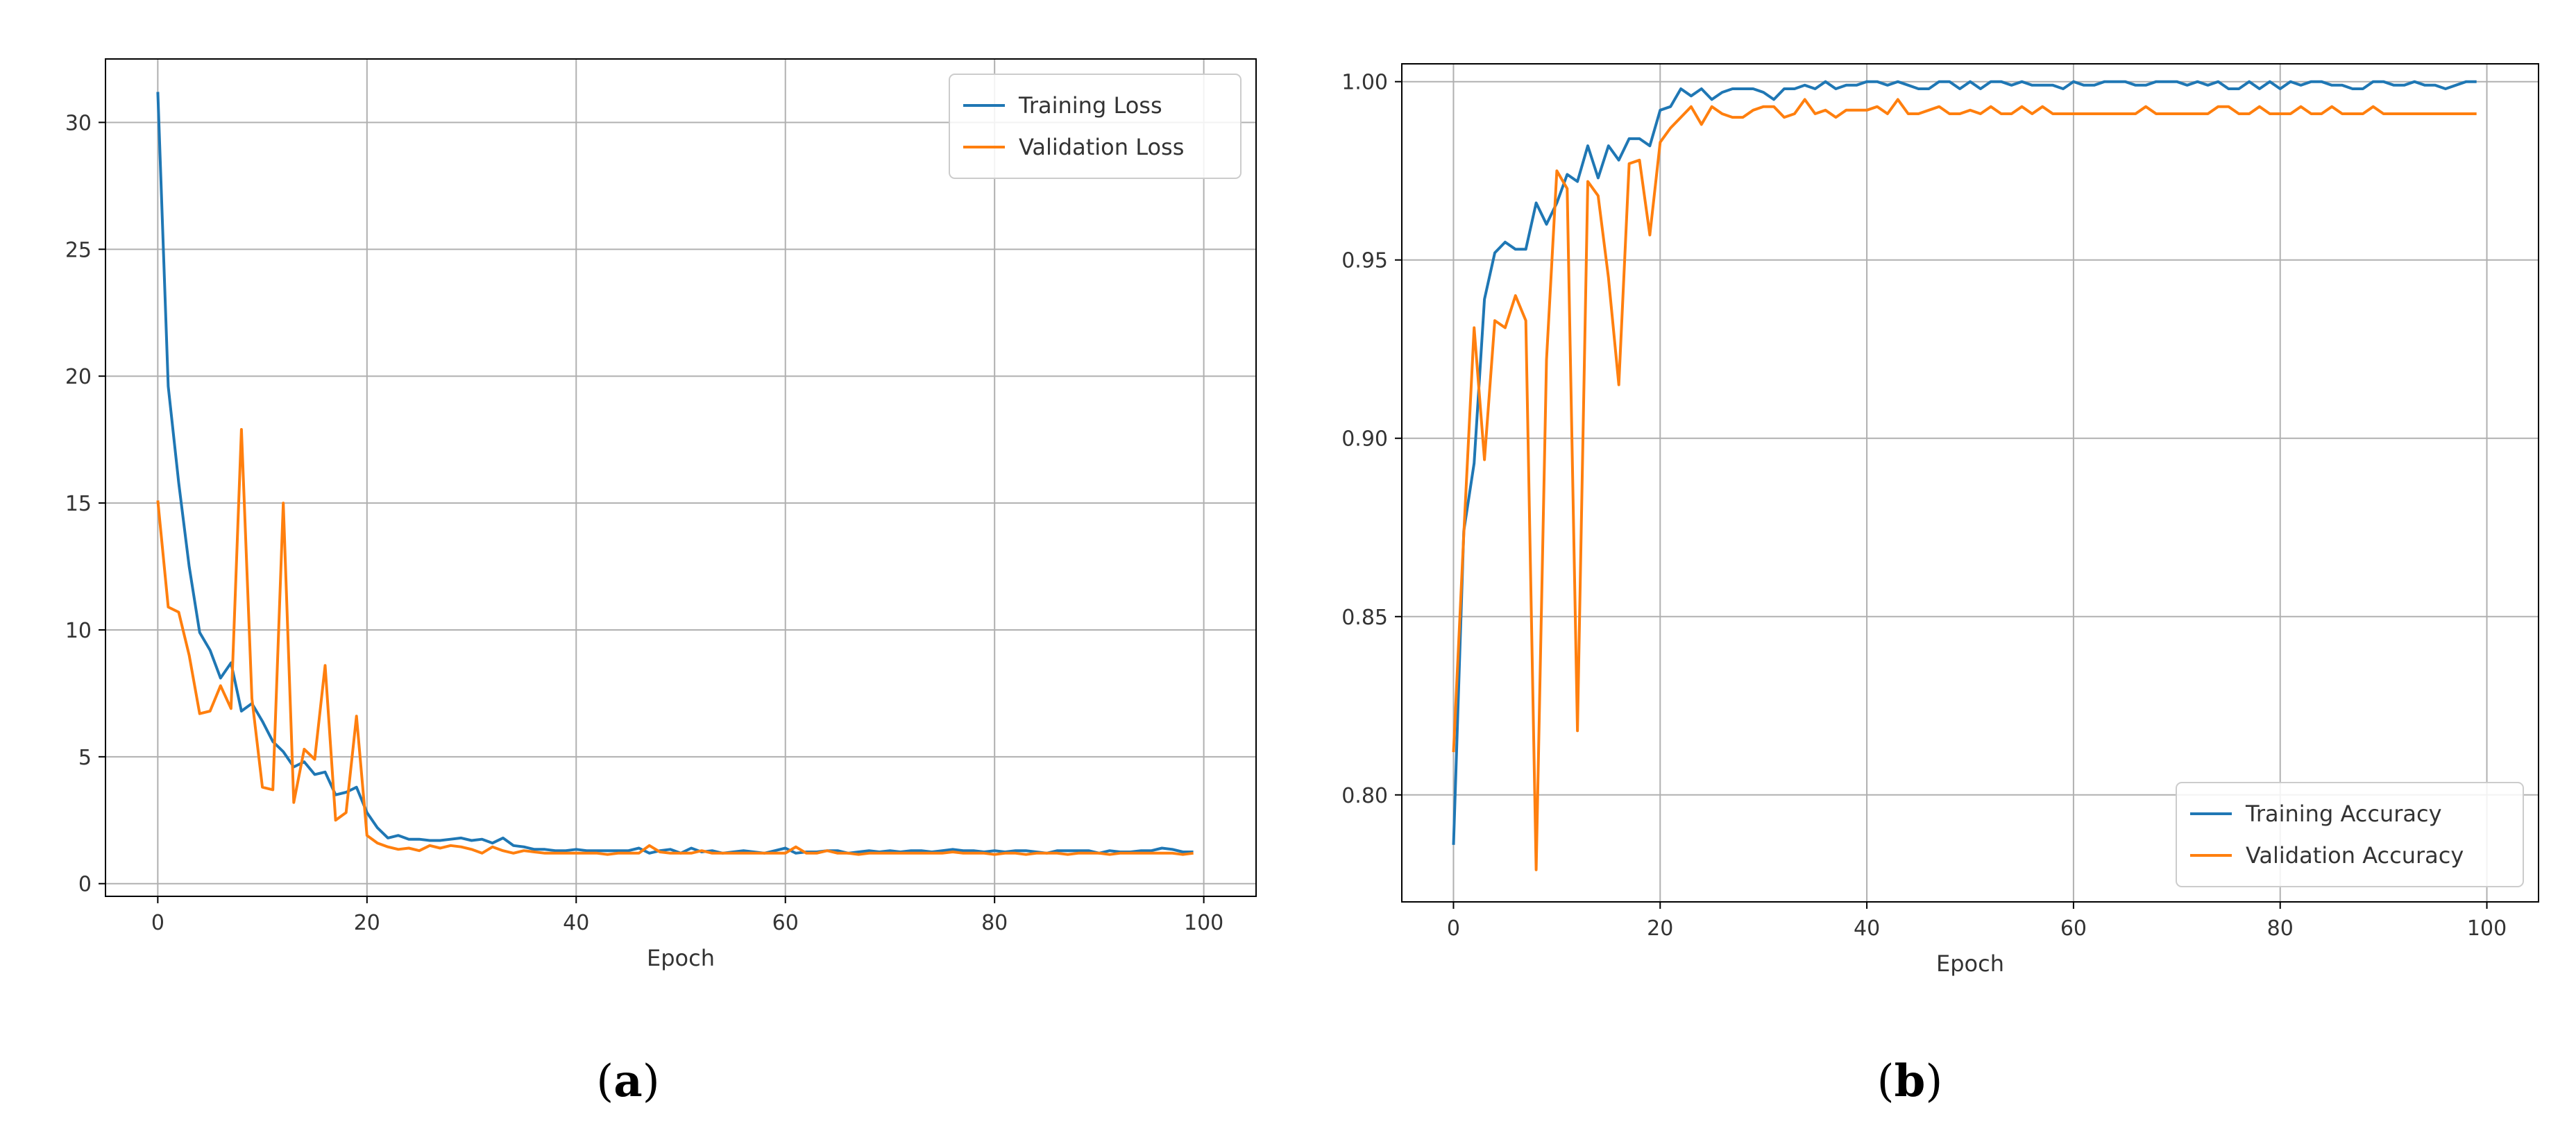 The height and width of the screenshot is (1144, 2576). What do you see at coordinates (157, 923) in the screenshot?
I see `loss-x-tick-label: 0` at bounding box center [157, 923].